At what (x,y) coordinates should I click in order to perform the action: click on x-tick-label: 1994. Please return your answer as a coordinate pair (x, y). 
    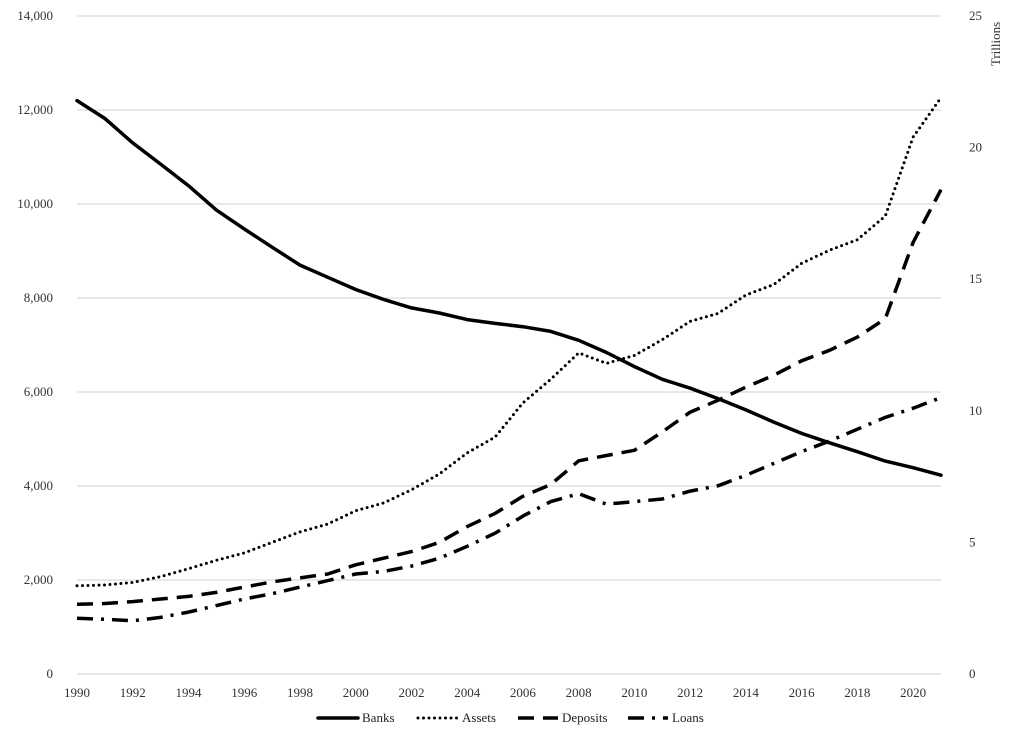
    Looking at the image, I should click on (188, 692).